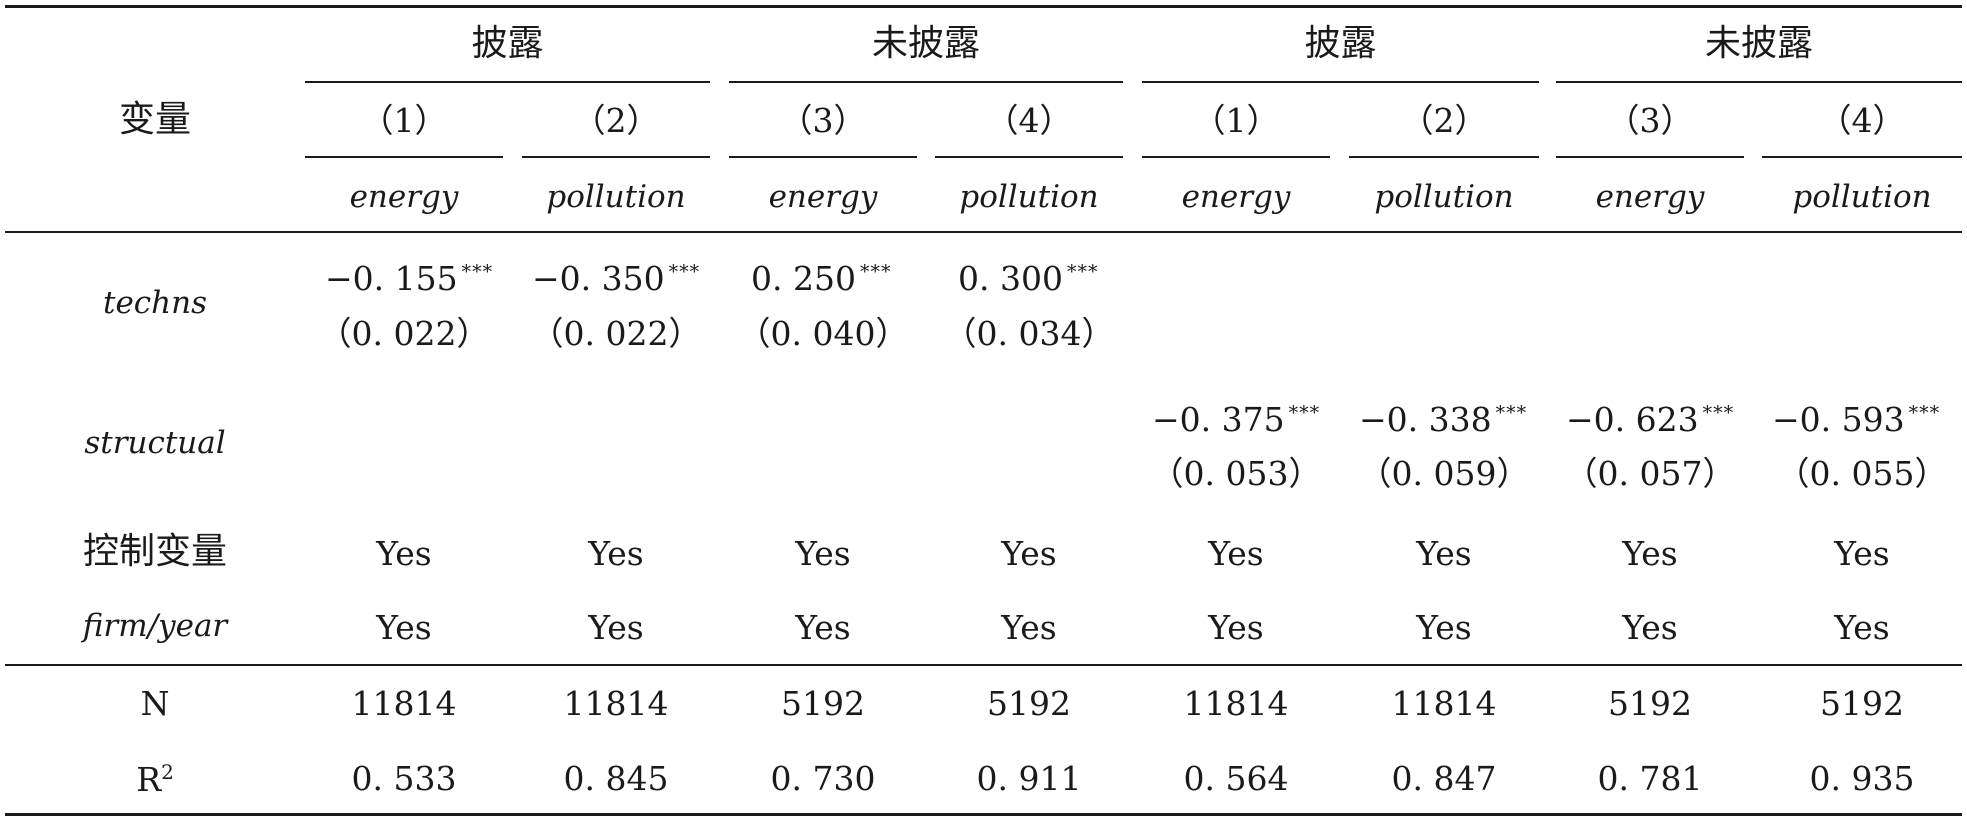  What do you see at coordinates (616, 627) in the screenshot?
I see `fe-2: Yes` at bounding box center [616, 627].